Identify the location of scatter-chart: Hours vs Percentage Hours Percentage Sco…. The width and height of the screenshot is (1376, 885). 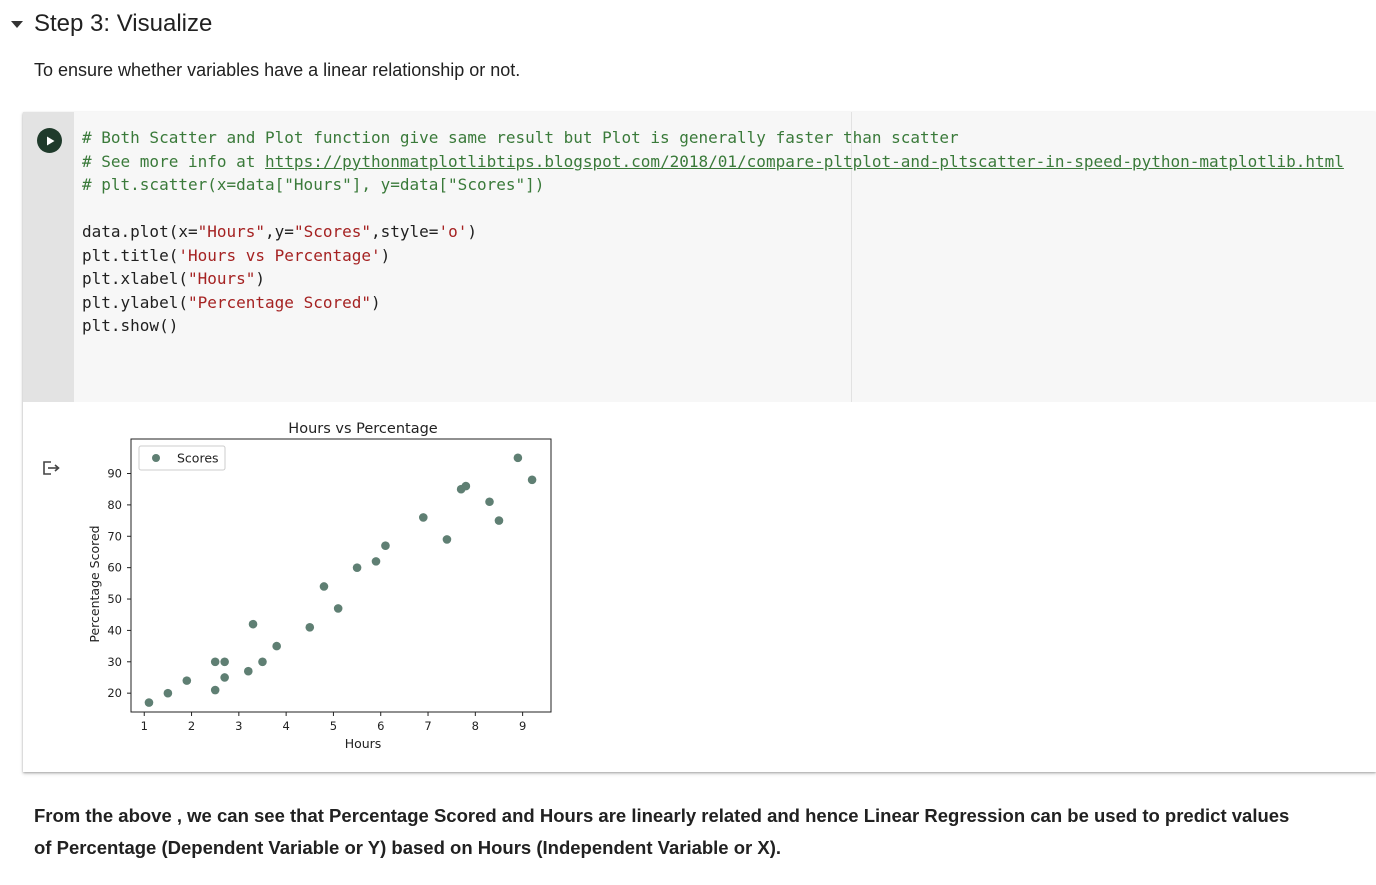
(319, 586).